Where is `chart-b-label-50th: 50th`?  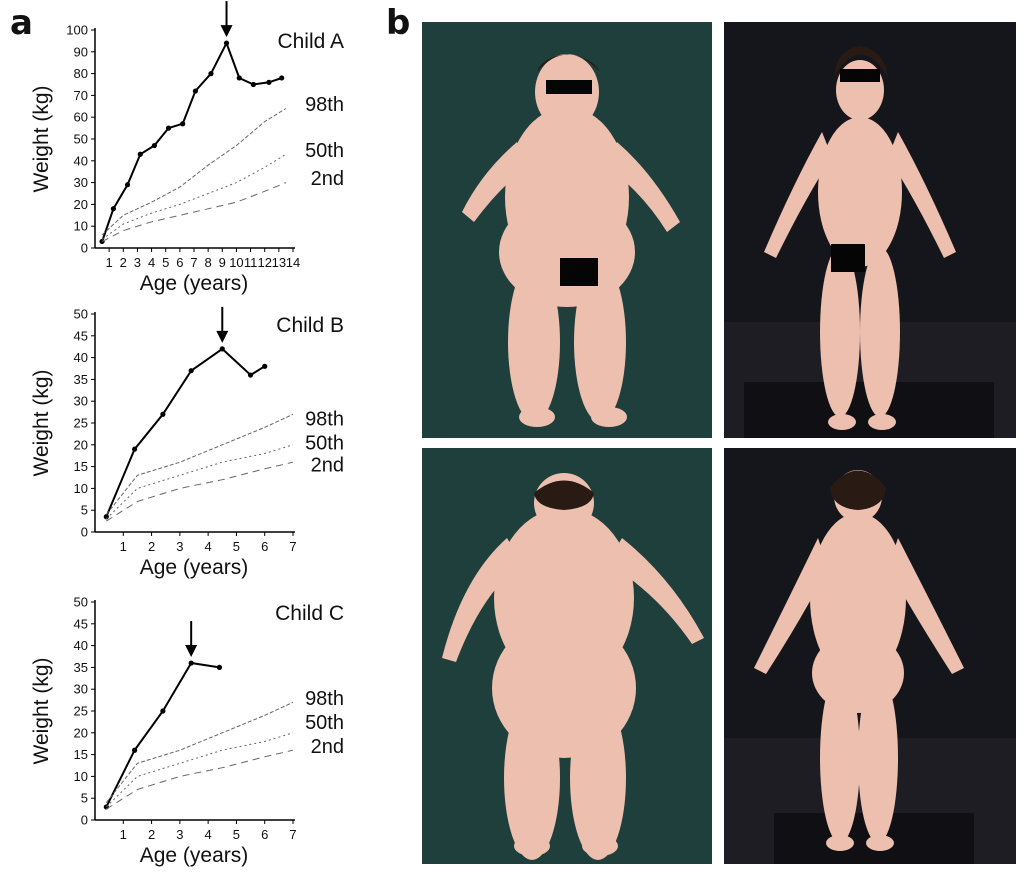 chart-b-label-50th: 50th is located at coordinates (324, 444).